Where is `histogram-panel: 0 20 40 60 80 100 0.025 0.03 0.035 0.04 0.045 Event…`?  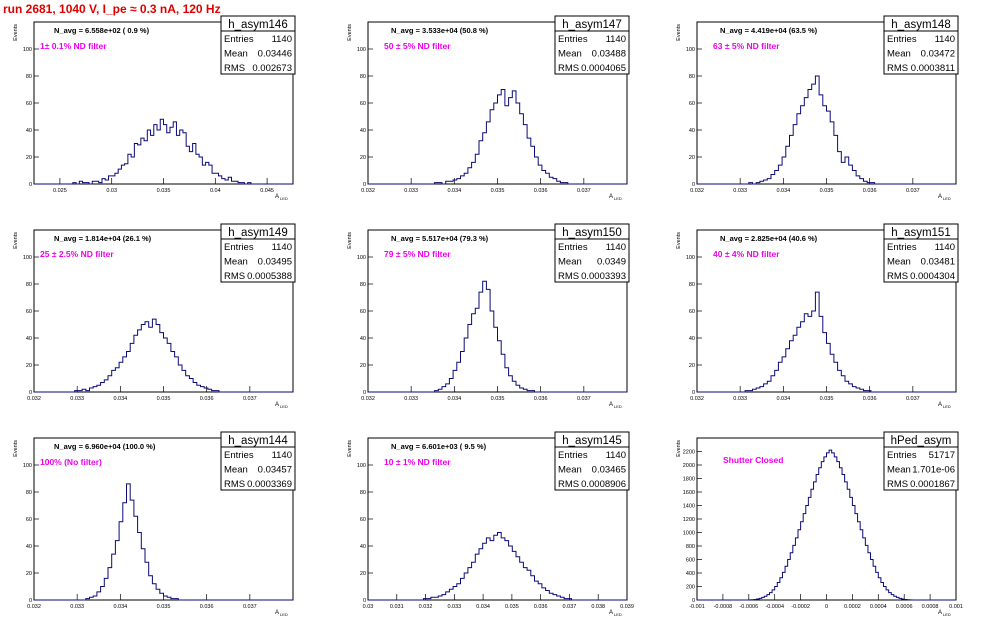
histogram-panel: 0 20 40 60 80 100 0.025 0.03 0.035 0.04 0.045 Event… is located at coordinates (154, 108).